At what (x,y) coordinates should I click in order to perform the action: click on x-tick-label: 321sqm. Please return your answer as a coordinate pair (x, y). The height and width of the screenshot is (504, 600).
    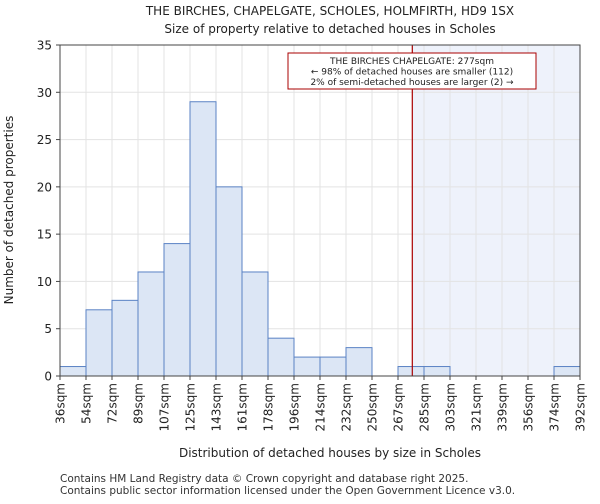
    Looking at the image, I should click on (477, 407).